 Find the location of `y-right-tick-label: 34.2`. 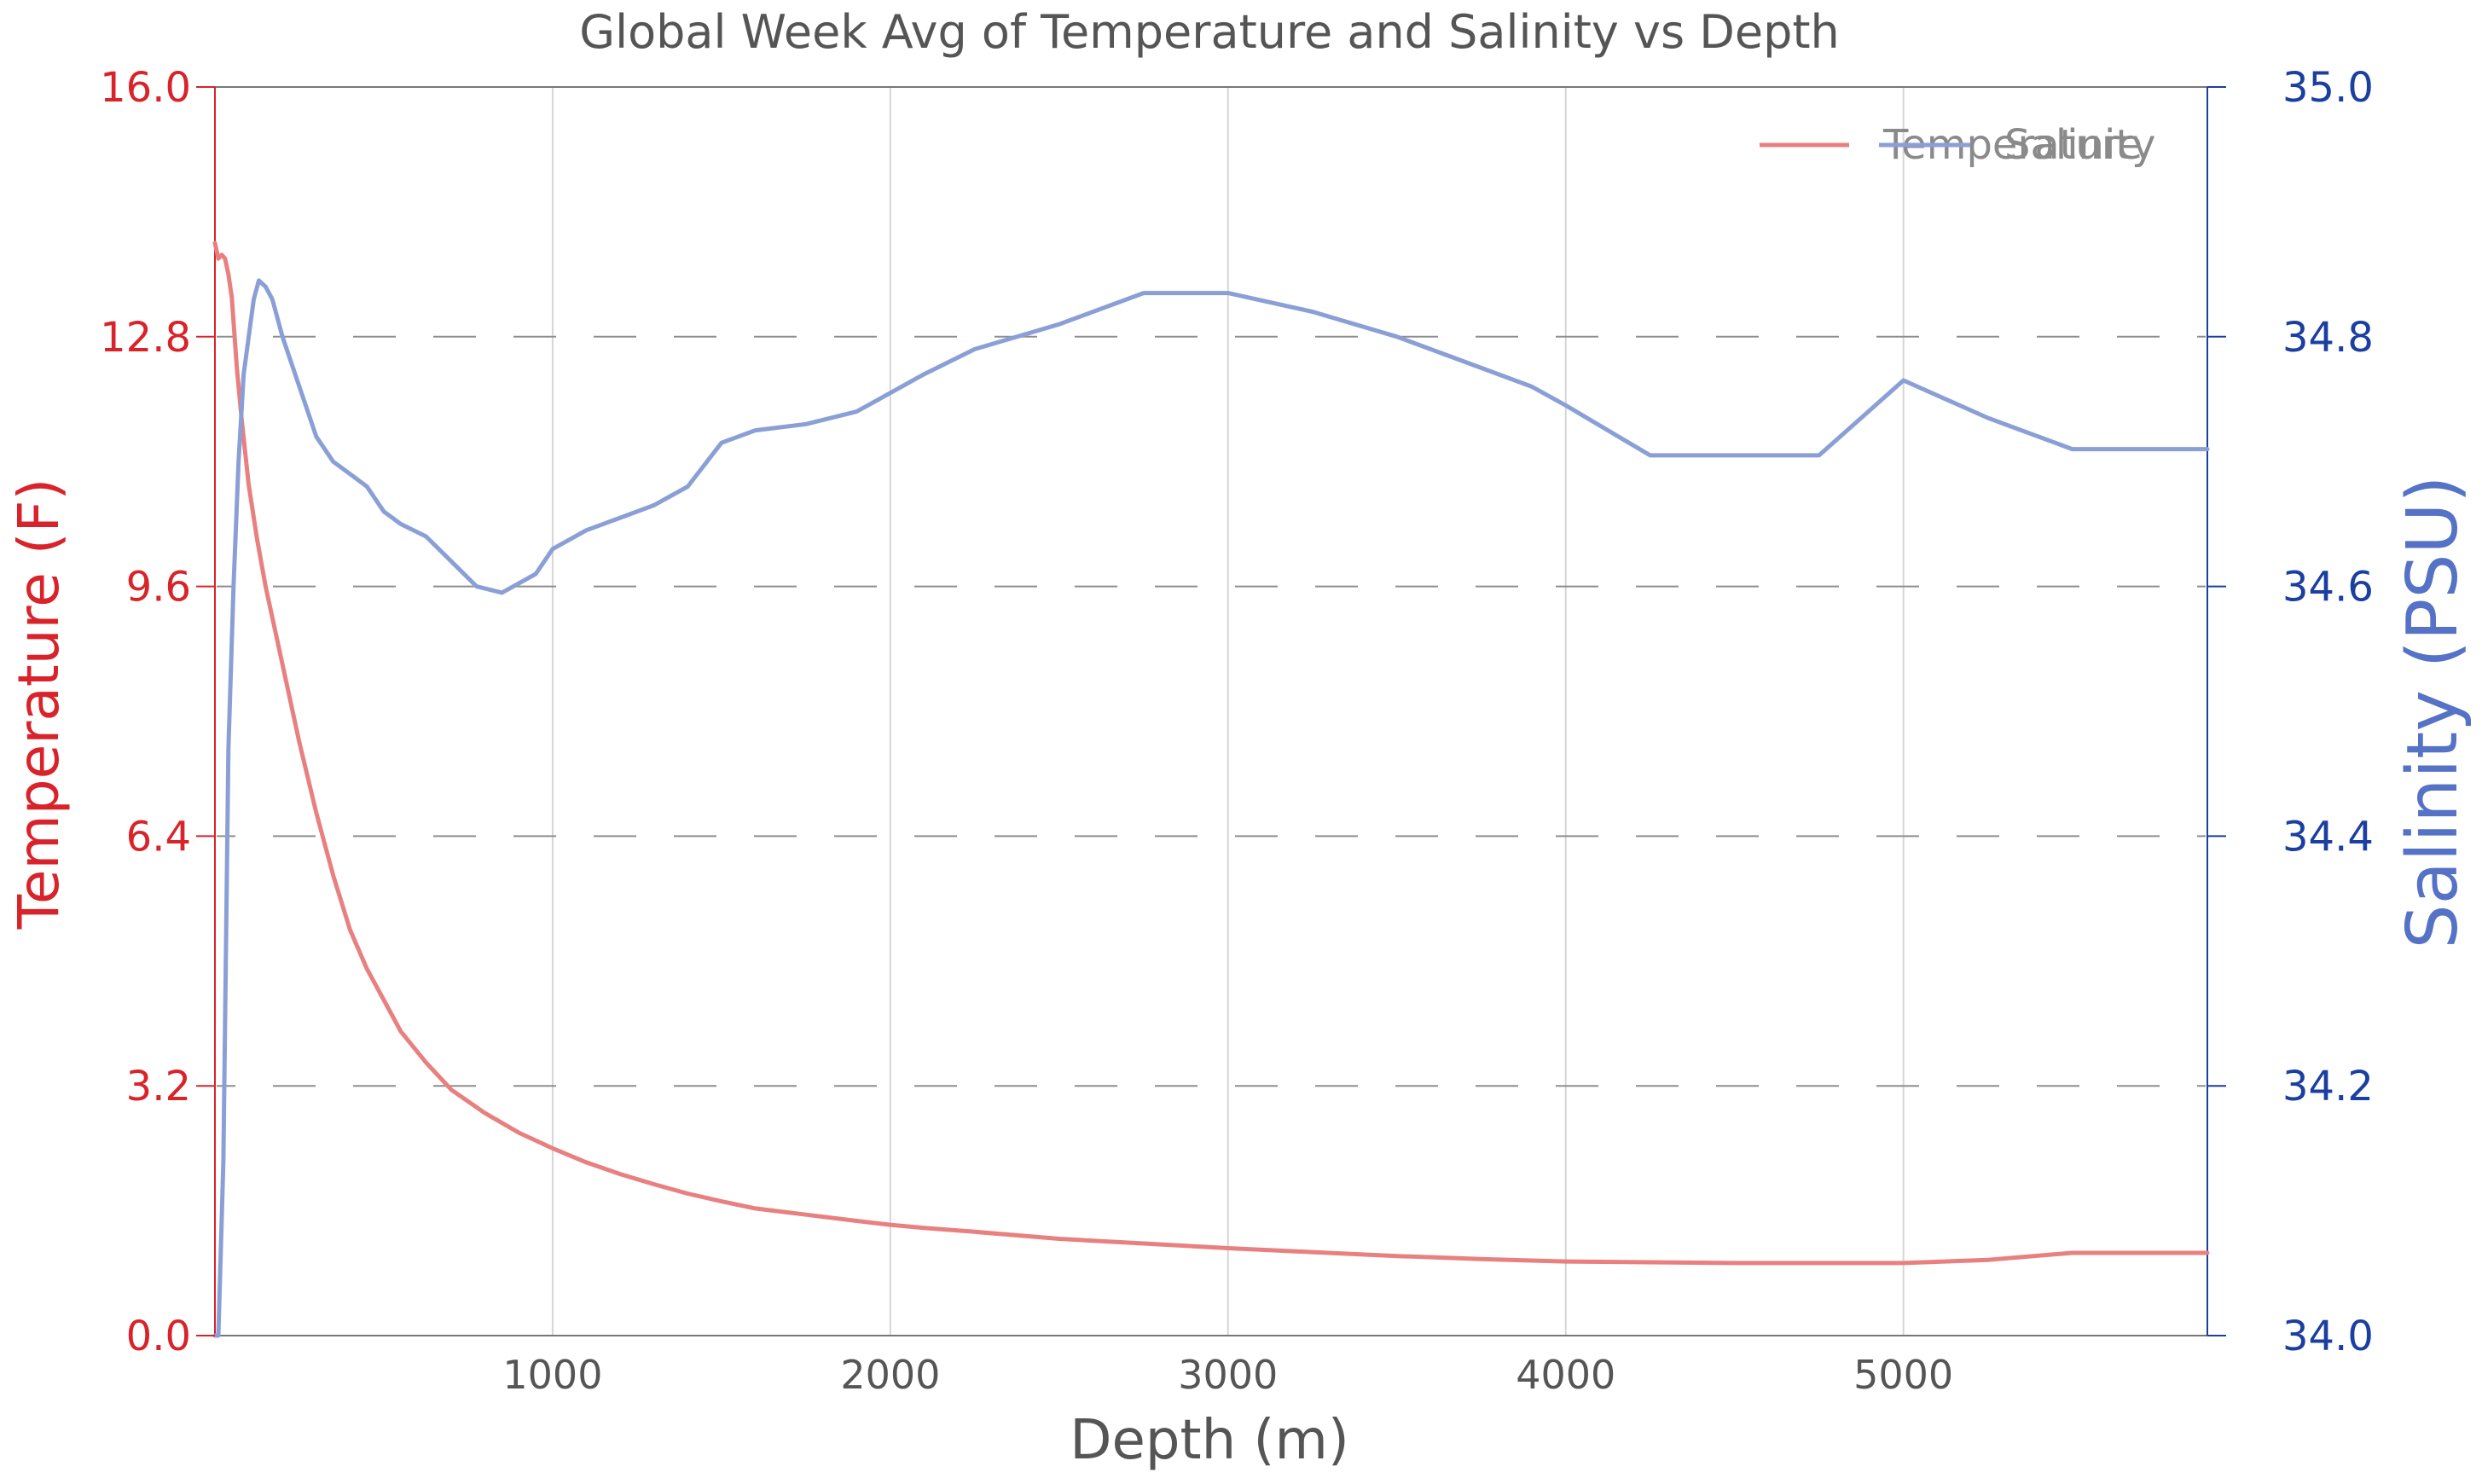

y-right-tick-label: 34.2 is located at coordinates (2328, 1086).